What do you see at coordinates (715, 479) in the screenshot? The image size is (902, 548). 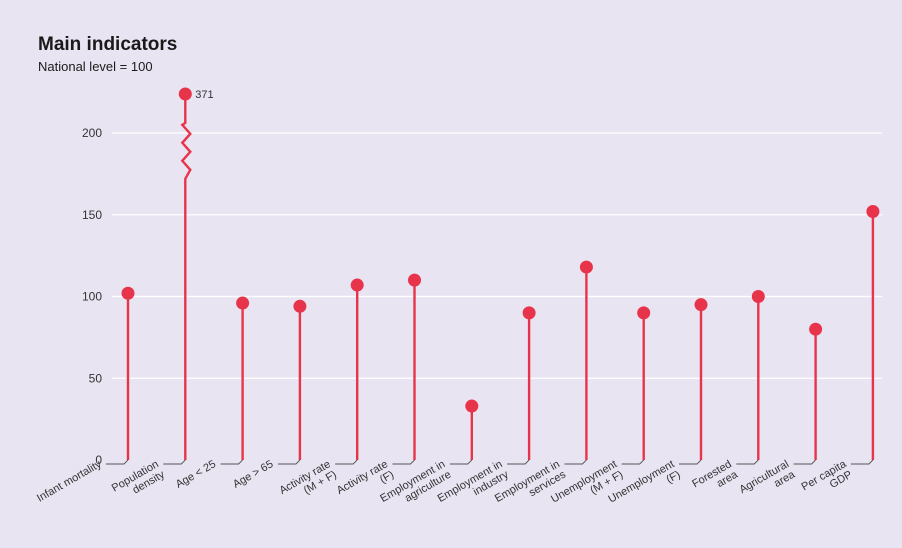 I see `x-category-label: Forestedarea` at bounding box center [715, 479].